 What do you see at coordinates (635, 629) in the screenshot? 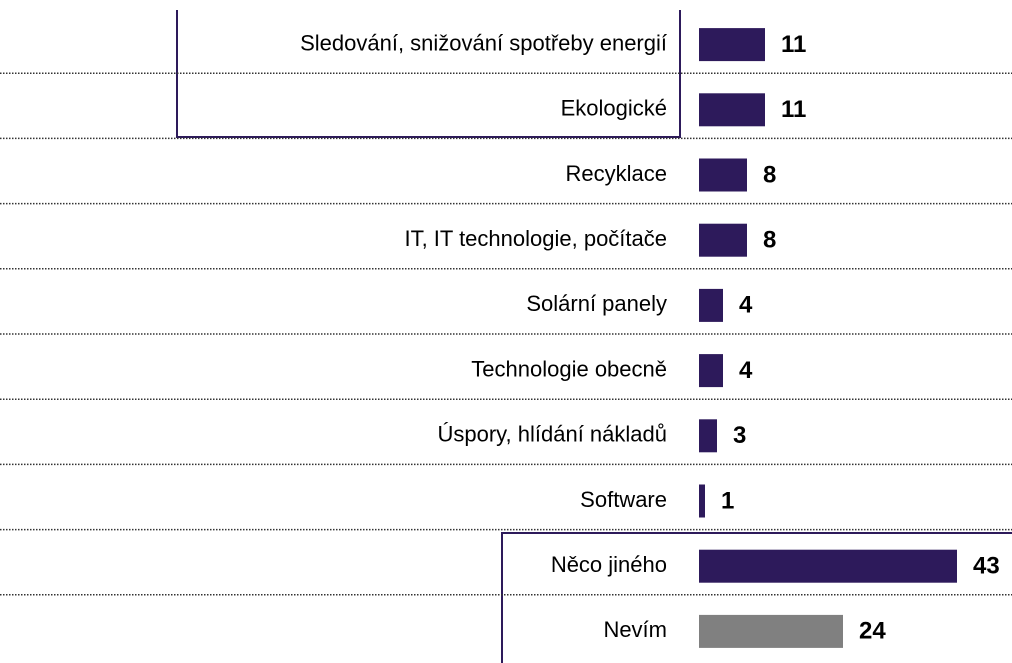
I see `category-label: Nevím` at bounding box center [635, 629].